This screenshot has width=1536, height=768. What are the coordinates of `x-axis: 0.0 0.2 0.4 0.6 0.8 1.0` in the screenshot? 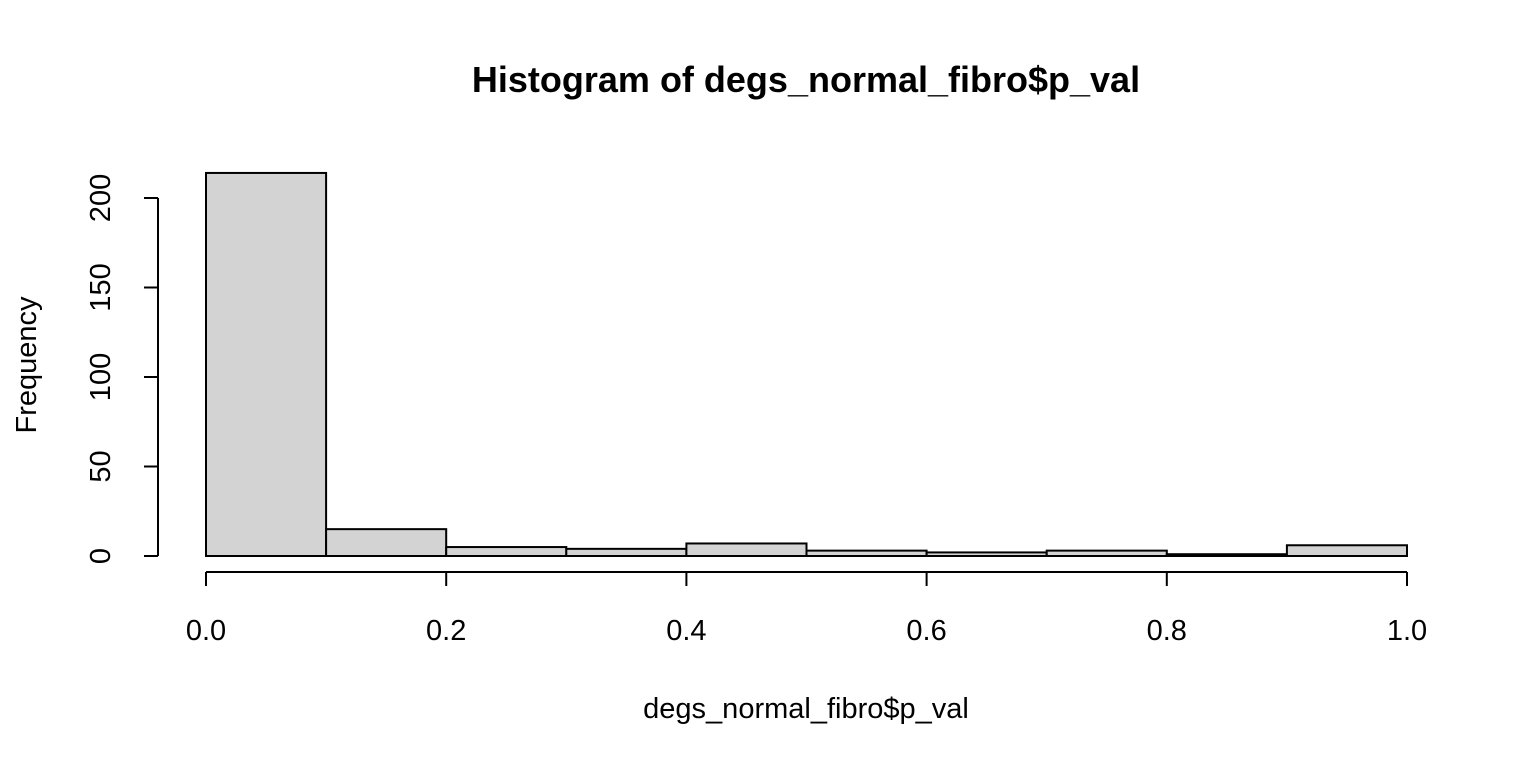 It's located at (806, 609).